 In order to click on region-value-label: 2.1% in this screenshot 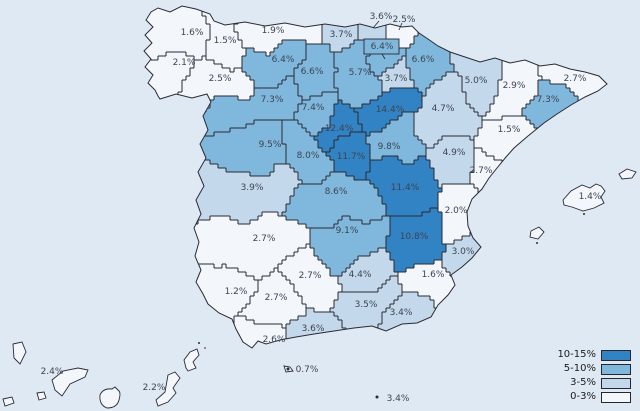, I will do `click(184, 63)`.